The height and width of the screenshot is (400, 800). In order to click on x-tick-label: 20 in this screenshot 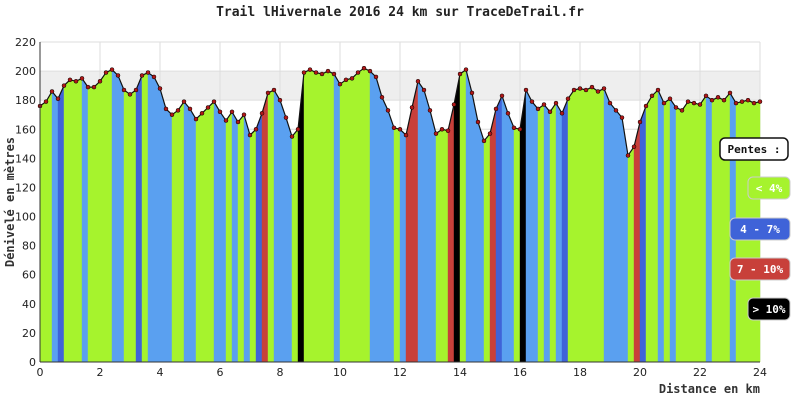, I will do `click(640, 372)`.